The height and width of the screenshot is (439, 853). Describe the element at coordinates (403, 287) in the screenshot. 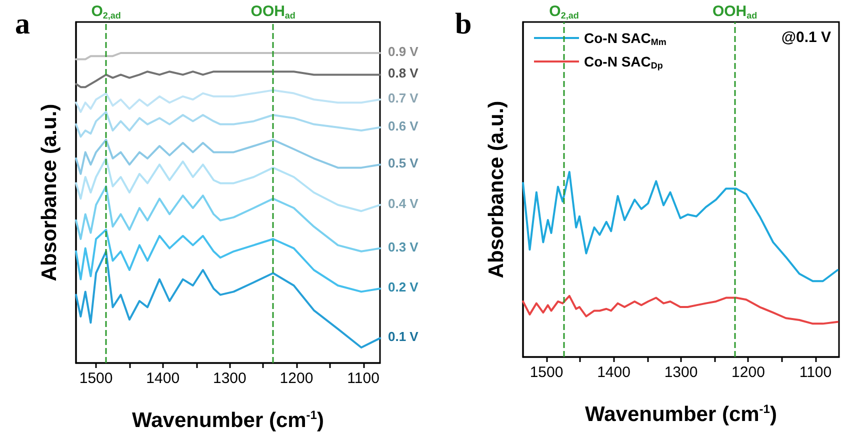

I see `series-label: 0.2 V` at that location.